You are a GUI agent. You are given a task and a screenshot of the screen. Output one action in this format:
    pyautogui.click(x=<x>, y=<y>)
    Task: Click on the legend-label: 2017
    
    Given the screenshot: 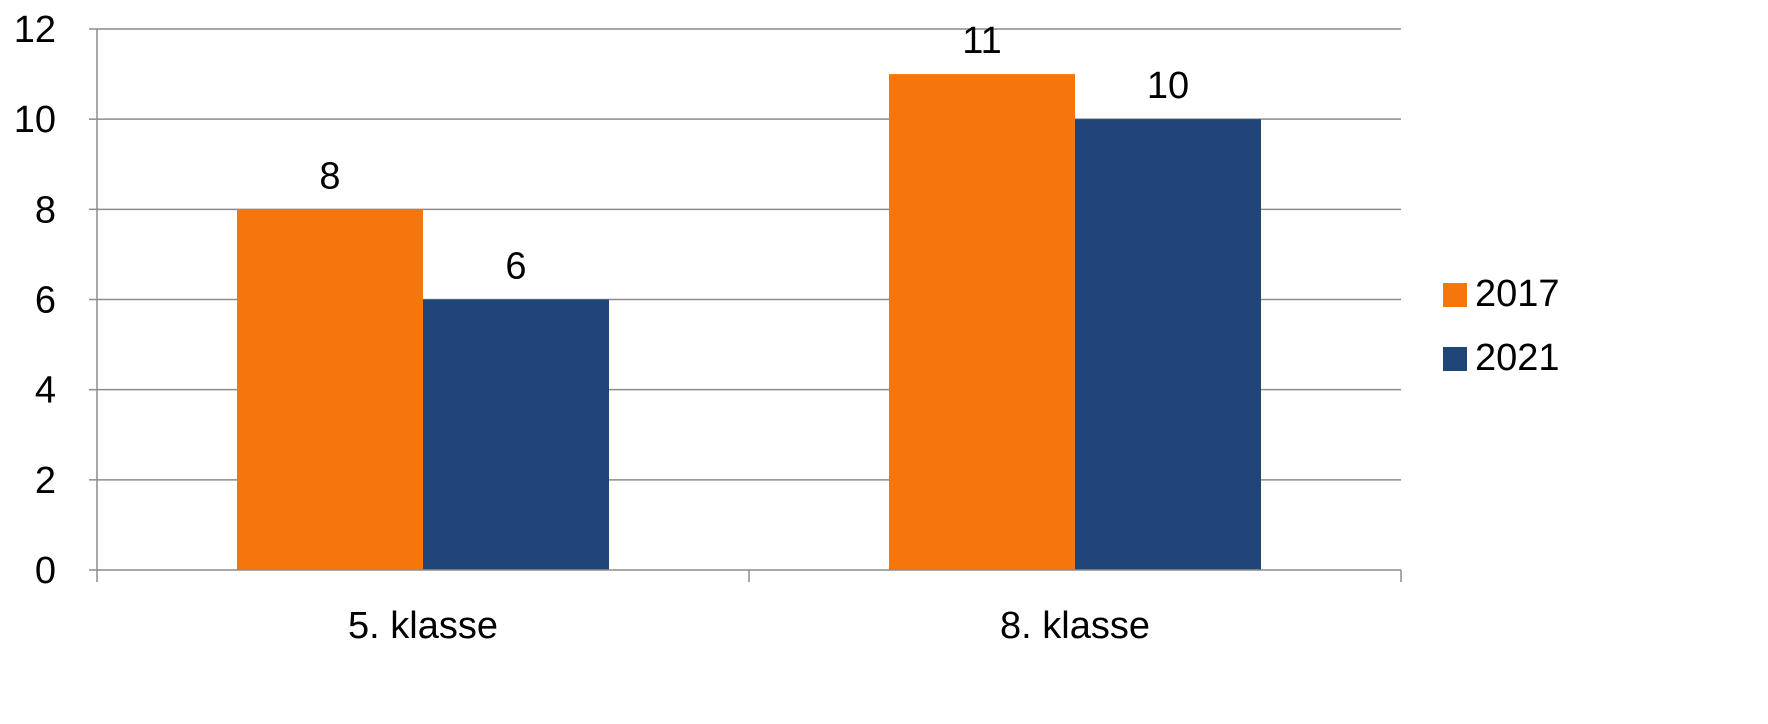 What is the action you would take?
    pyautogui.click(x=1517, y=294)
    